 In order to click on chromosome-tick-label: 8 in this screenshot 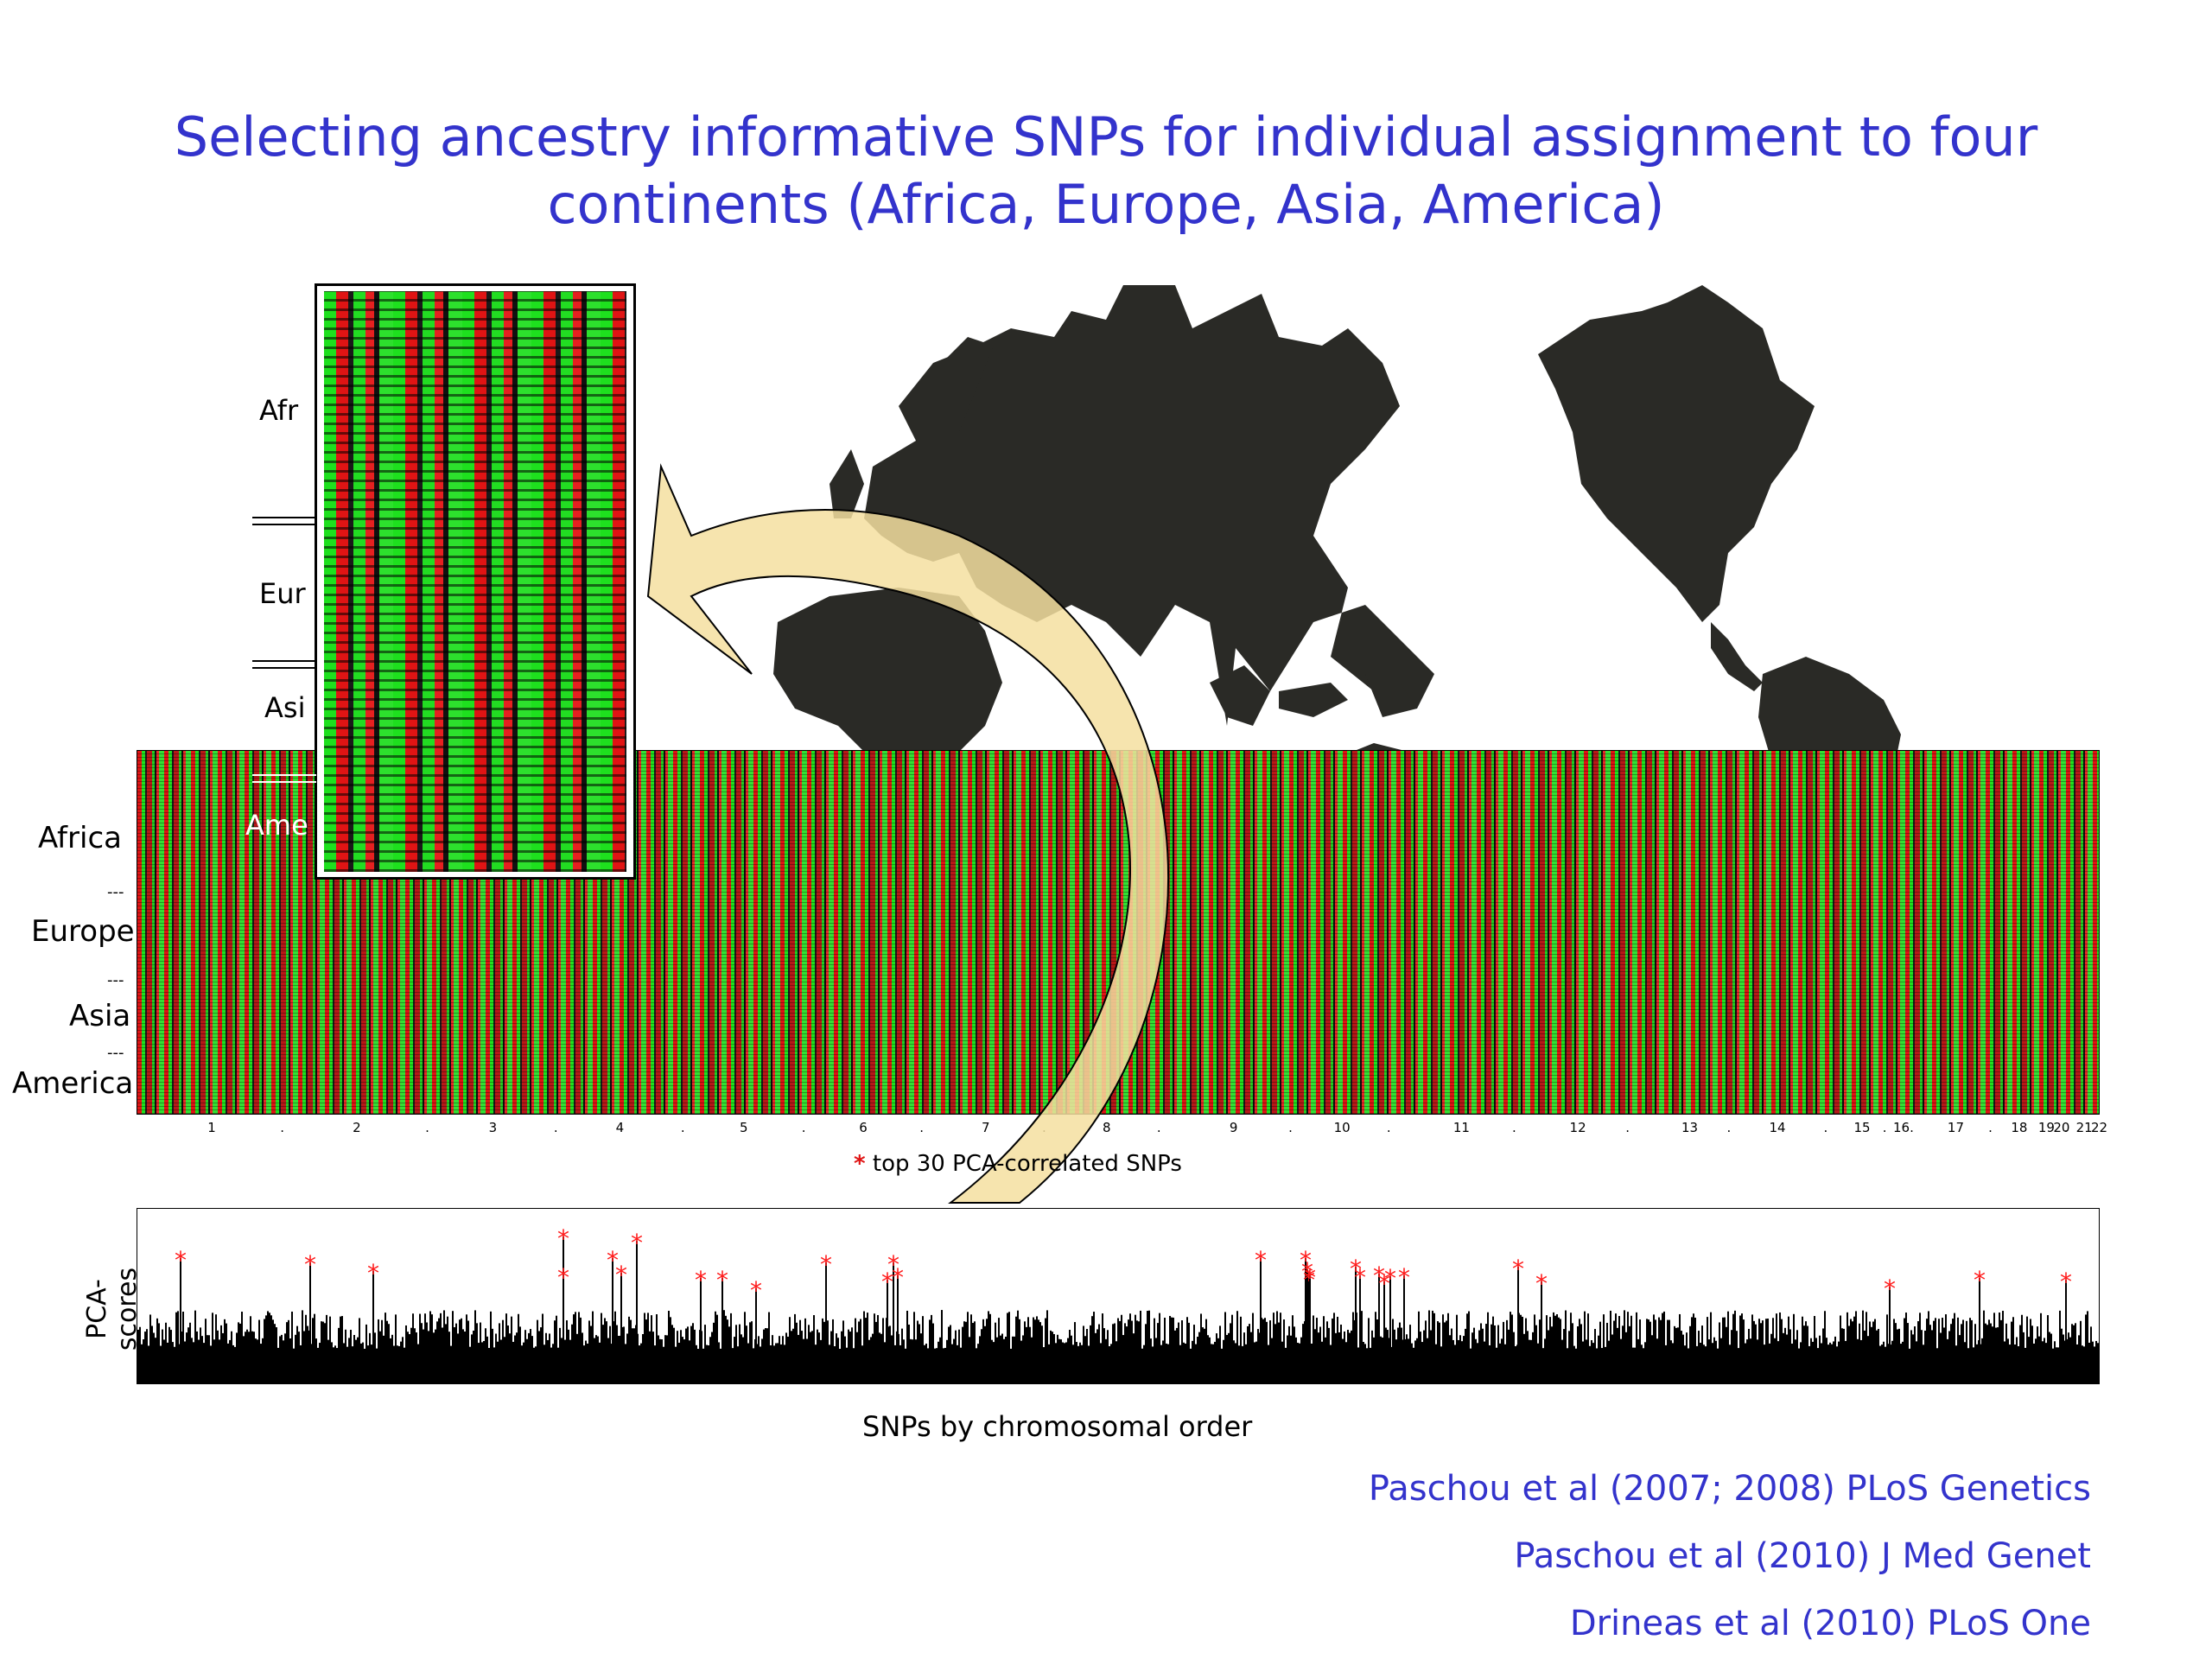, I will do `click(1106, 1127)`.